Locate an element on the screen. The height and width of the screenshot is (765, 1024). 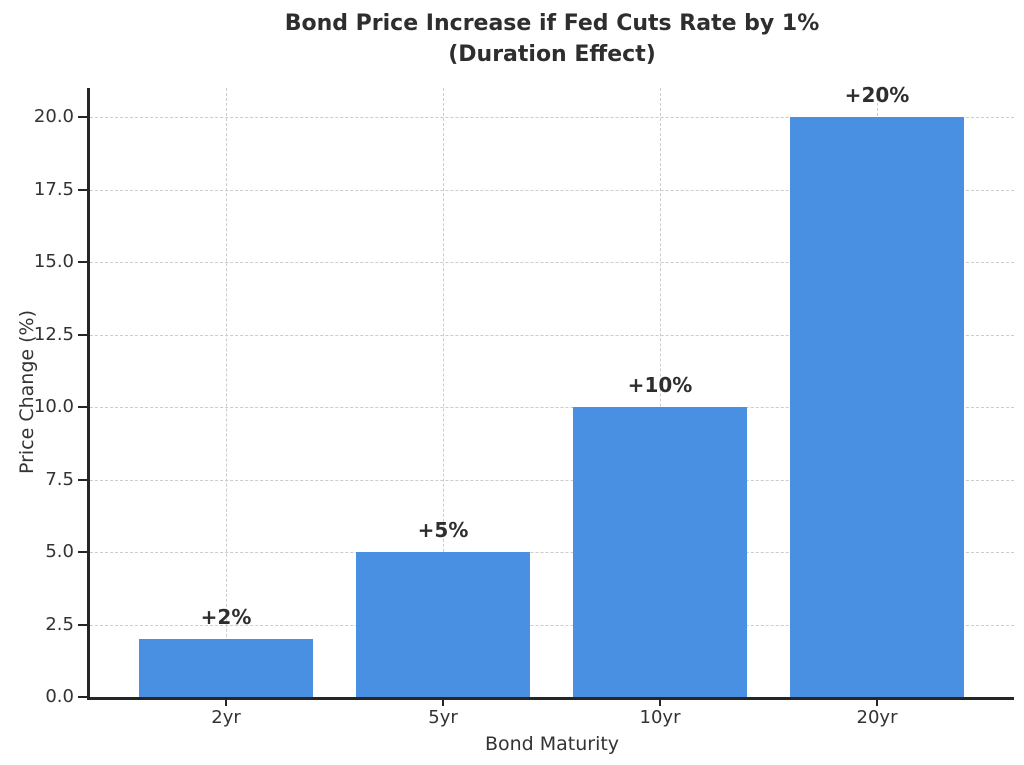
x-axis-spine is located at coordinates (550, 698).